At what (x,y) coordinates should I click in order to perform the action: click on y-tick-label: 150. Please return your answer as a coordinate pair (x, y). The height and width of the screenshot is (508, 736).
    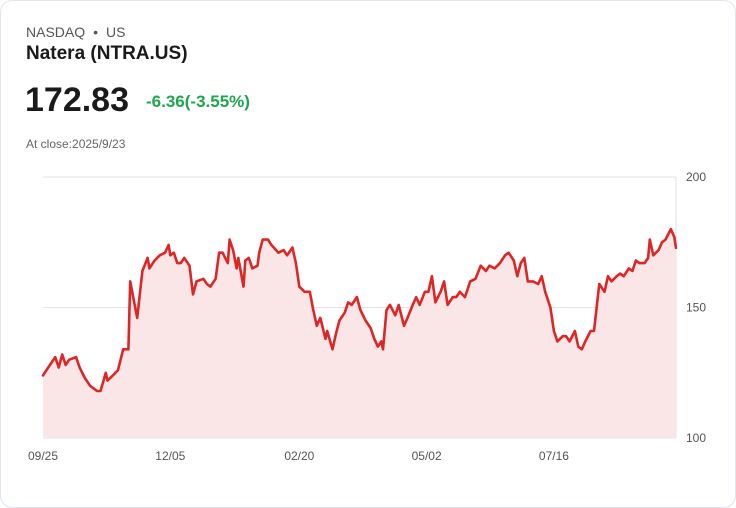
    Looking at the image, I should click on (696, 308).